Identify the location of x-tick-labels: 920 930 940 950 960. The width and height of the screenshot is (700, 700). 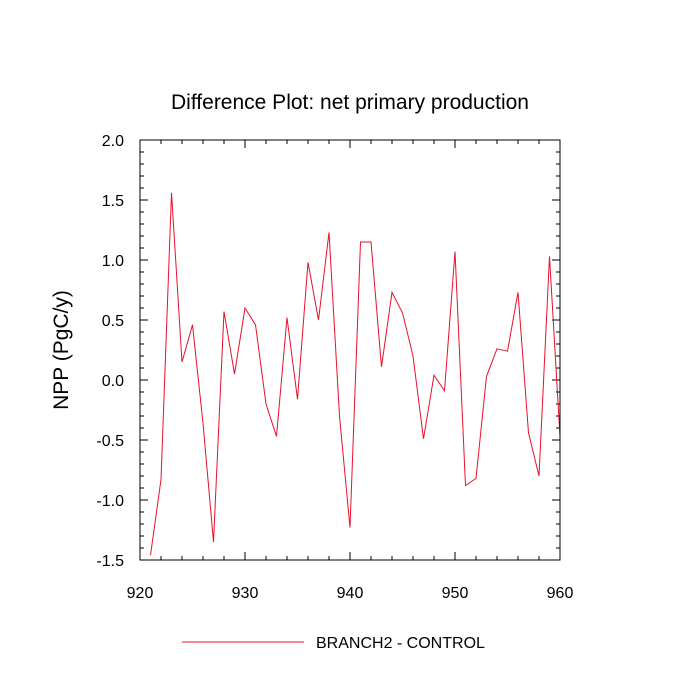
(350, 593).